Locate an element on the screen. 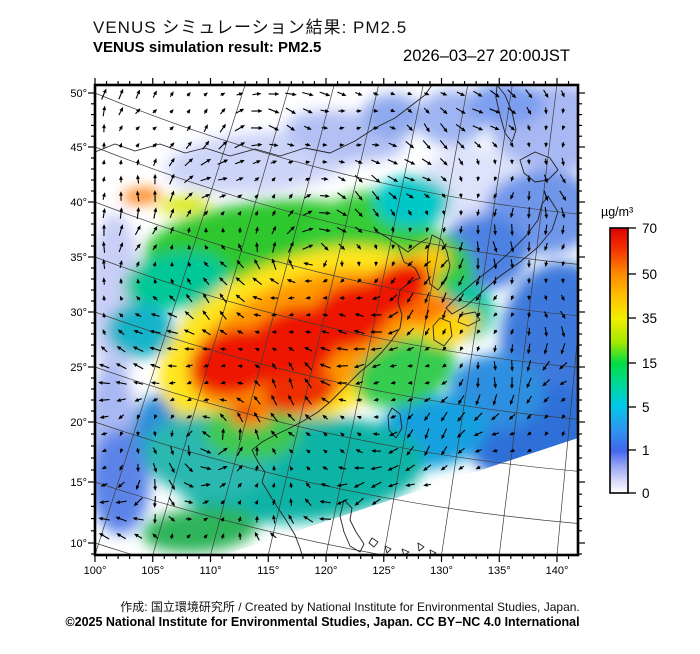 This screenshot has width=700, height=654. lon-tick-label: 110° is located at coordinates (211, 571).